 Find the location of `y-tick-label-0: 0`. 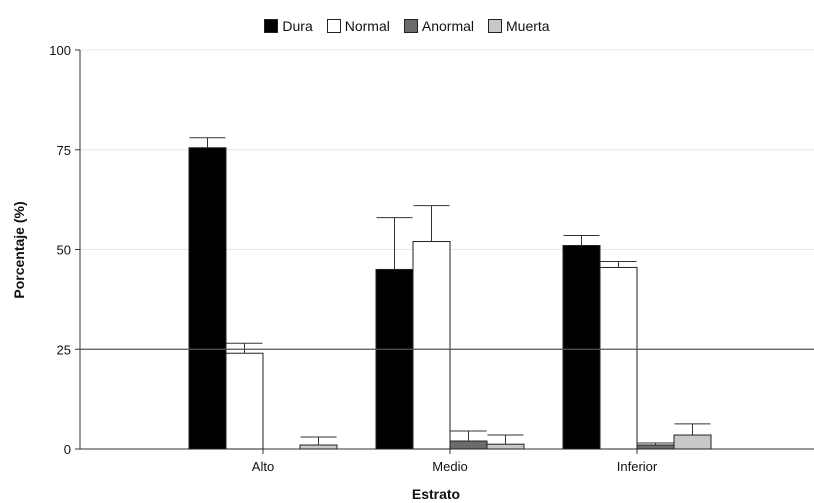

y-tick-label-0: 0 is located at coordinates (67, 449).